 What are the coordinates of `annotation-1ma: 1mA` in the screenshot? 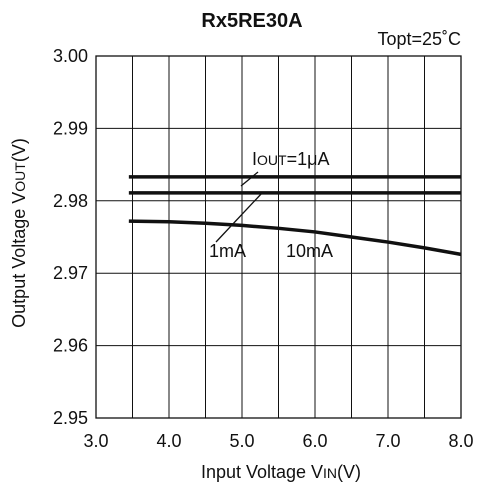 It's located at (227, 251).